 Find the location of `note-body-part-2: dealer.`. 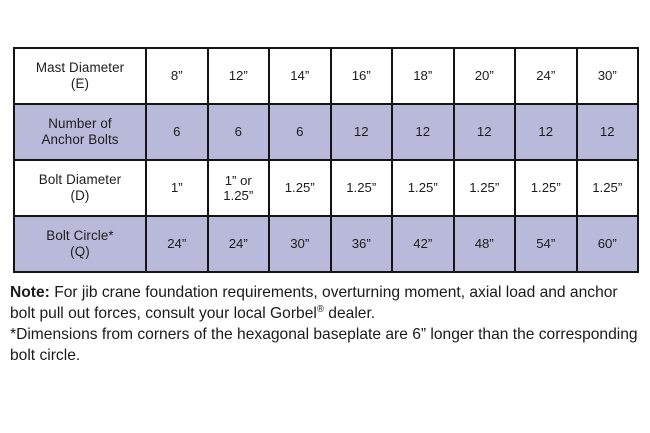

note-body-part-2: dealer. is located at coordinates (349, 313).